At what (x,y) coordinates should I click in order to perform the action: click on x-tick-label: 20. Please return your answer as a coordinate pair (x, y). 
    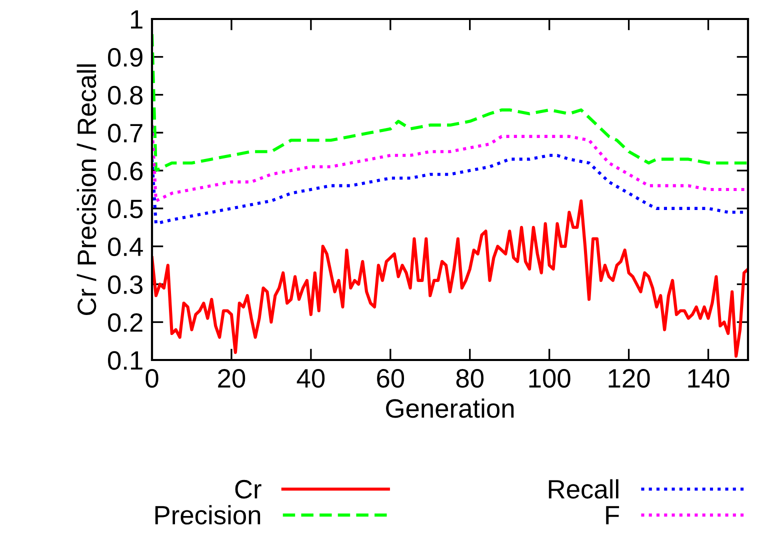
    Looking at the image, I should click on (232, 378).